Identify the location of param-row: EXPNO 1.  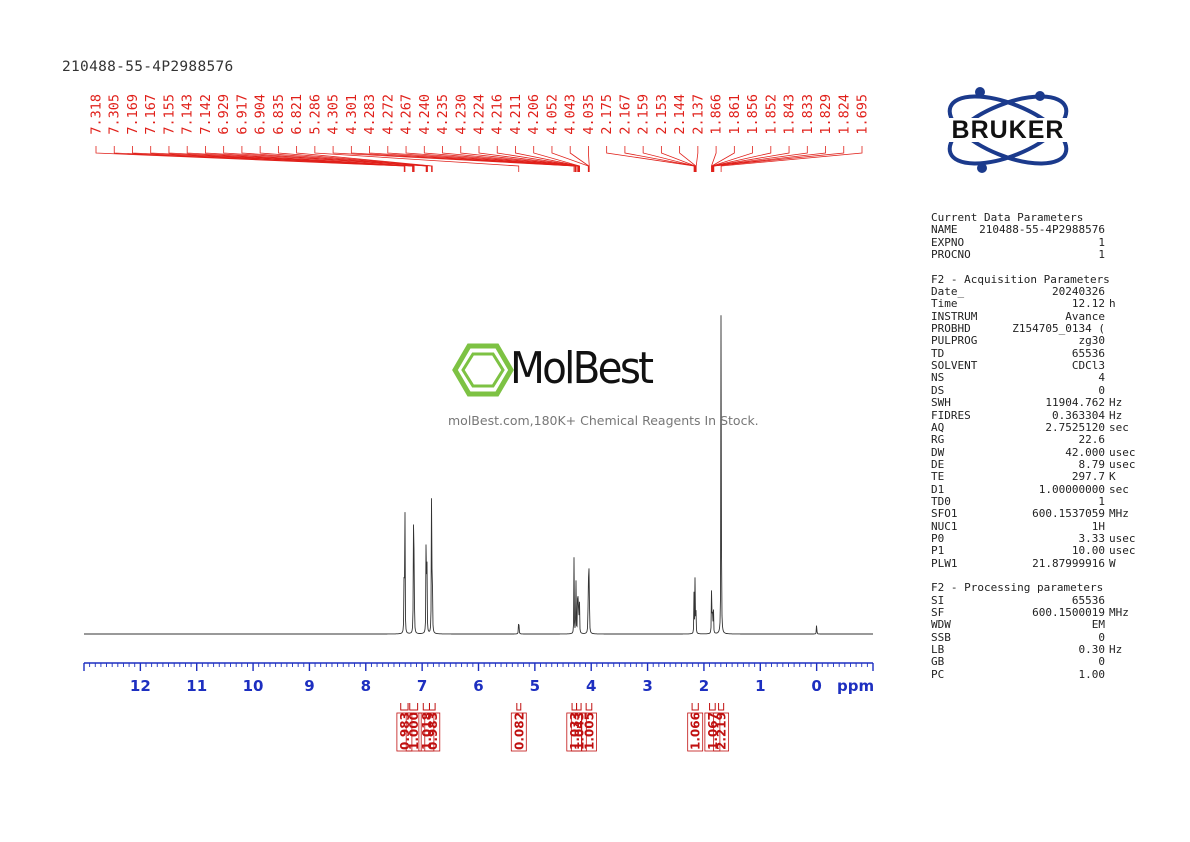
(1036, 242).